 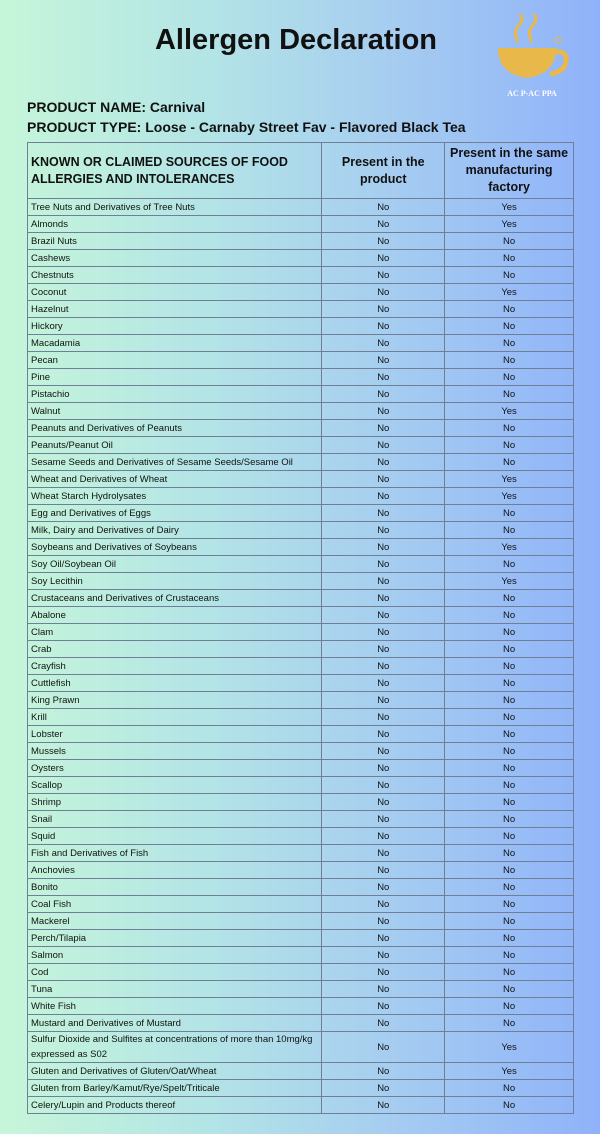 I want to click on table-row: White Fish No No, so click(x=300, y=1006).